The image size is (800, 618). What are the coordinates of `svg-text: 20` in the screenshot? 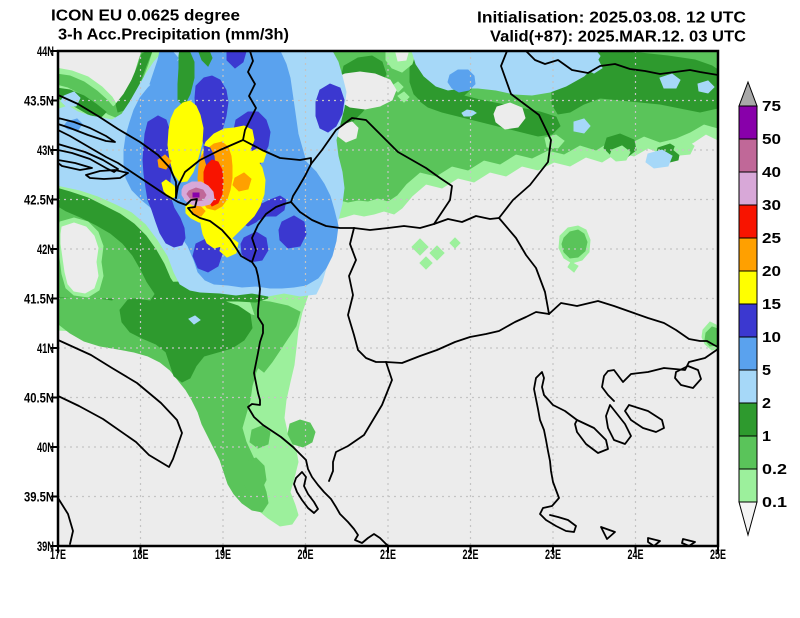 It's located at (771, 272).